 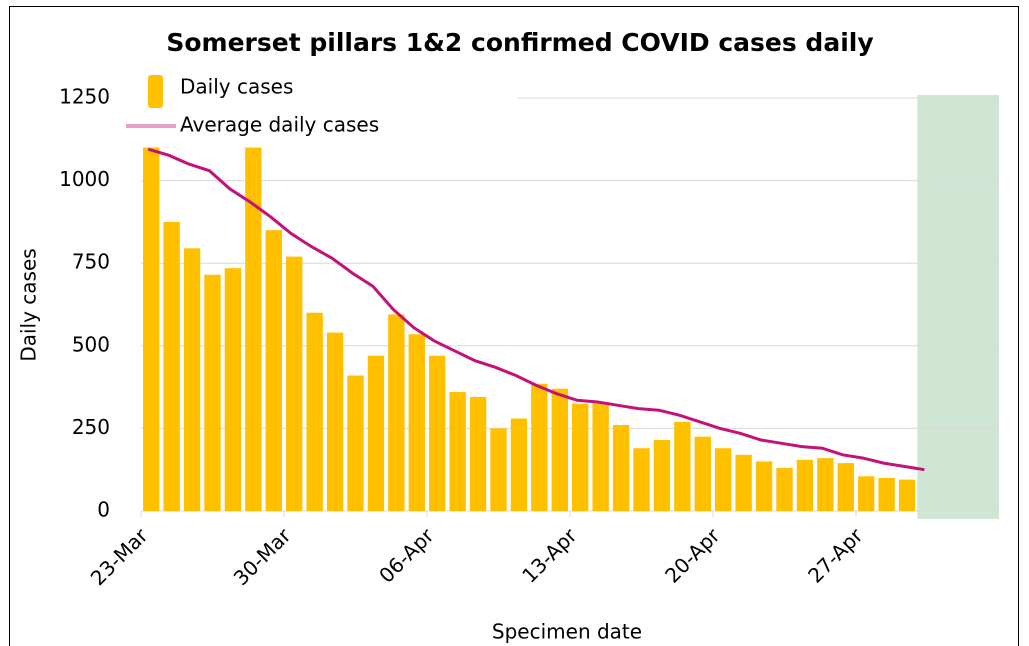 I want to click on incomplete-data-shade, so click(x=958, y=307).